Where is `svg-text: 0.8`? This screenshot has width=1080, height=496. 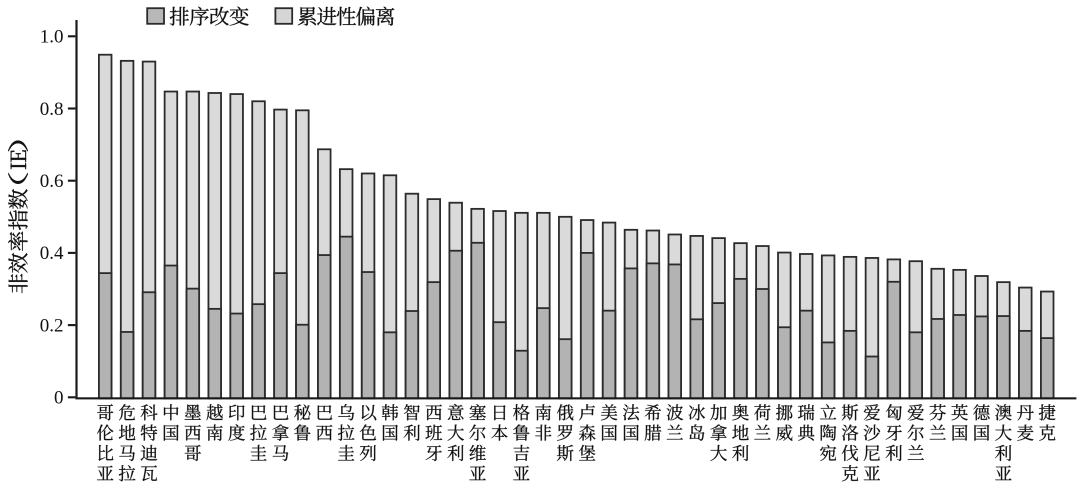
svg-text: 0.8 is located at coordinates (52, 109).